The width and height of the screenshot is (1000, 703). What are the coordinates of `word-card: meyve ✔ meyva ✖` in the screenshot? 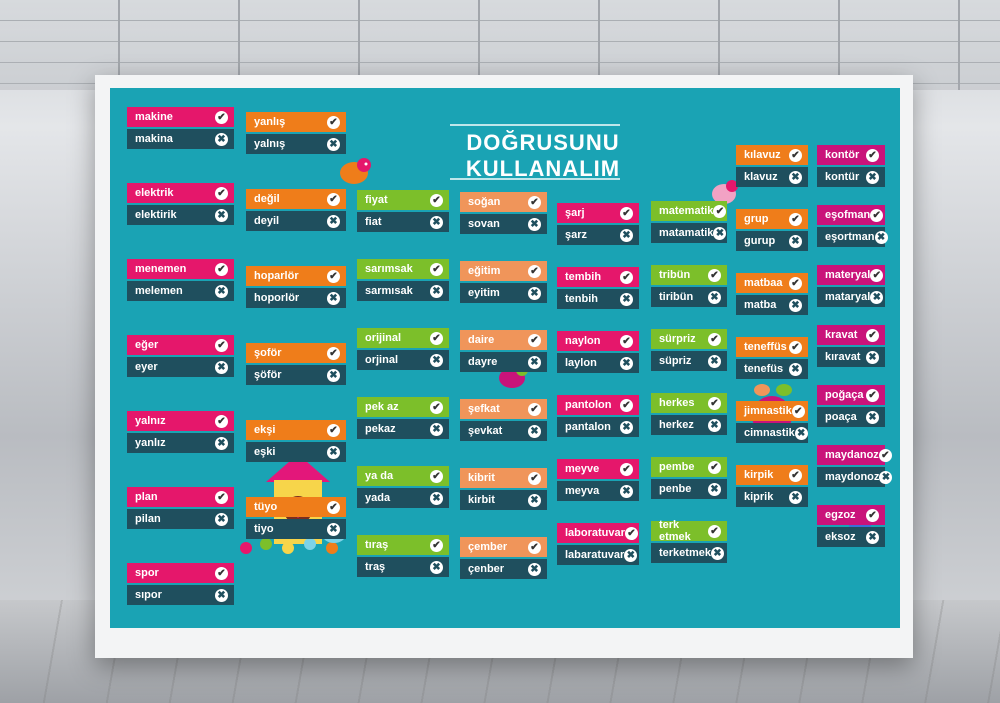 It's located at (598, 481).